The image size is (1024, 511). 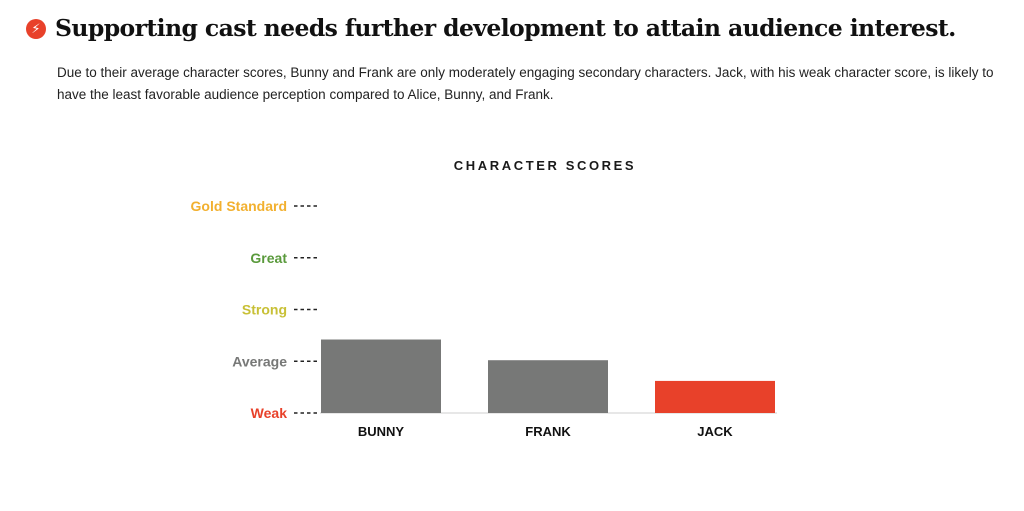 What do you see at coordinates (548, 431) in the screenshot?
I see `x-tick-label: FRANK` at bounding box center [548, 431].